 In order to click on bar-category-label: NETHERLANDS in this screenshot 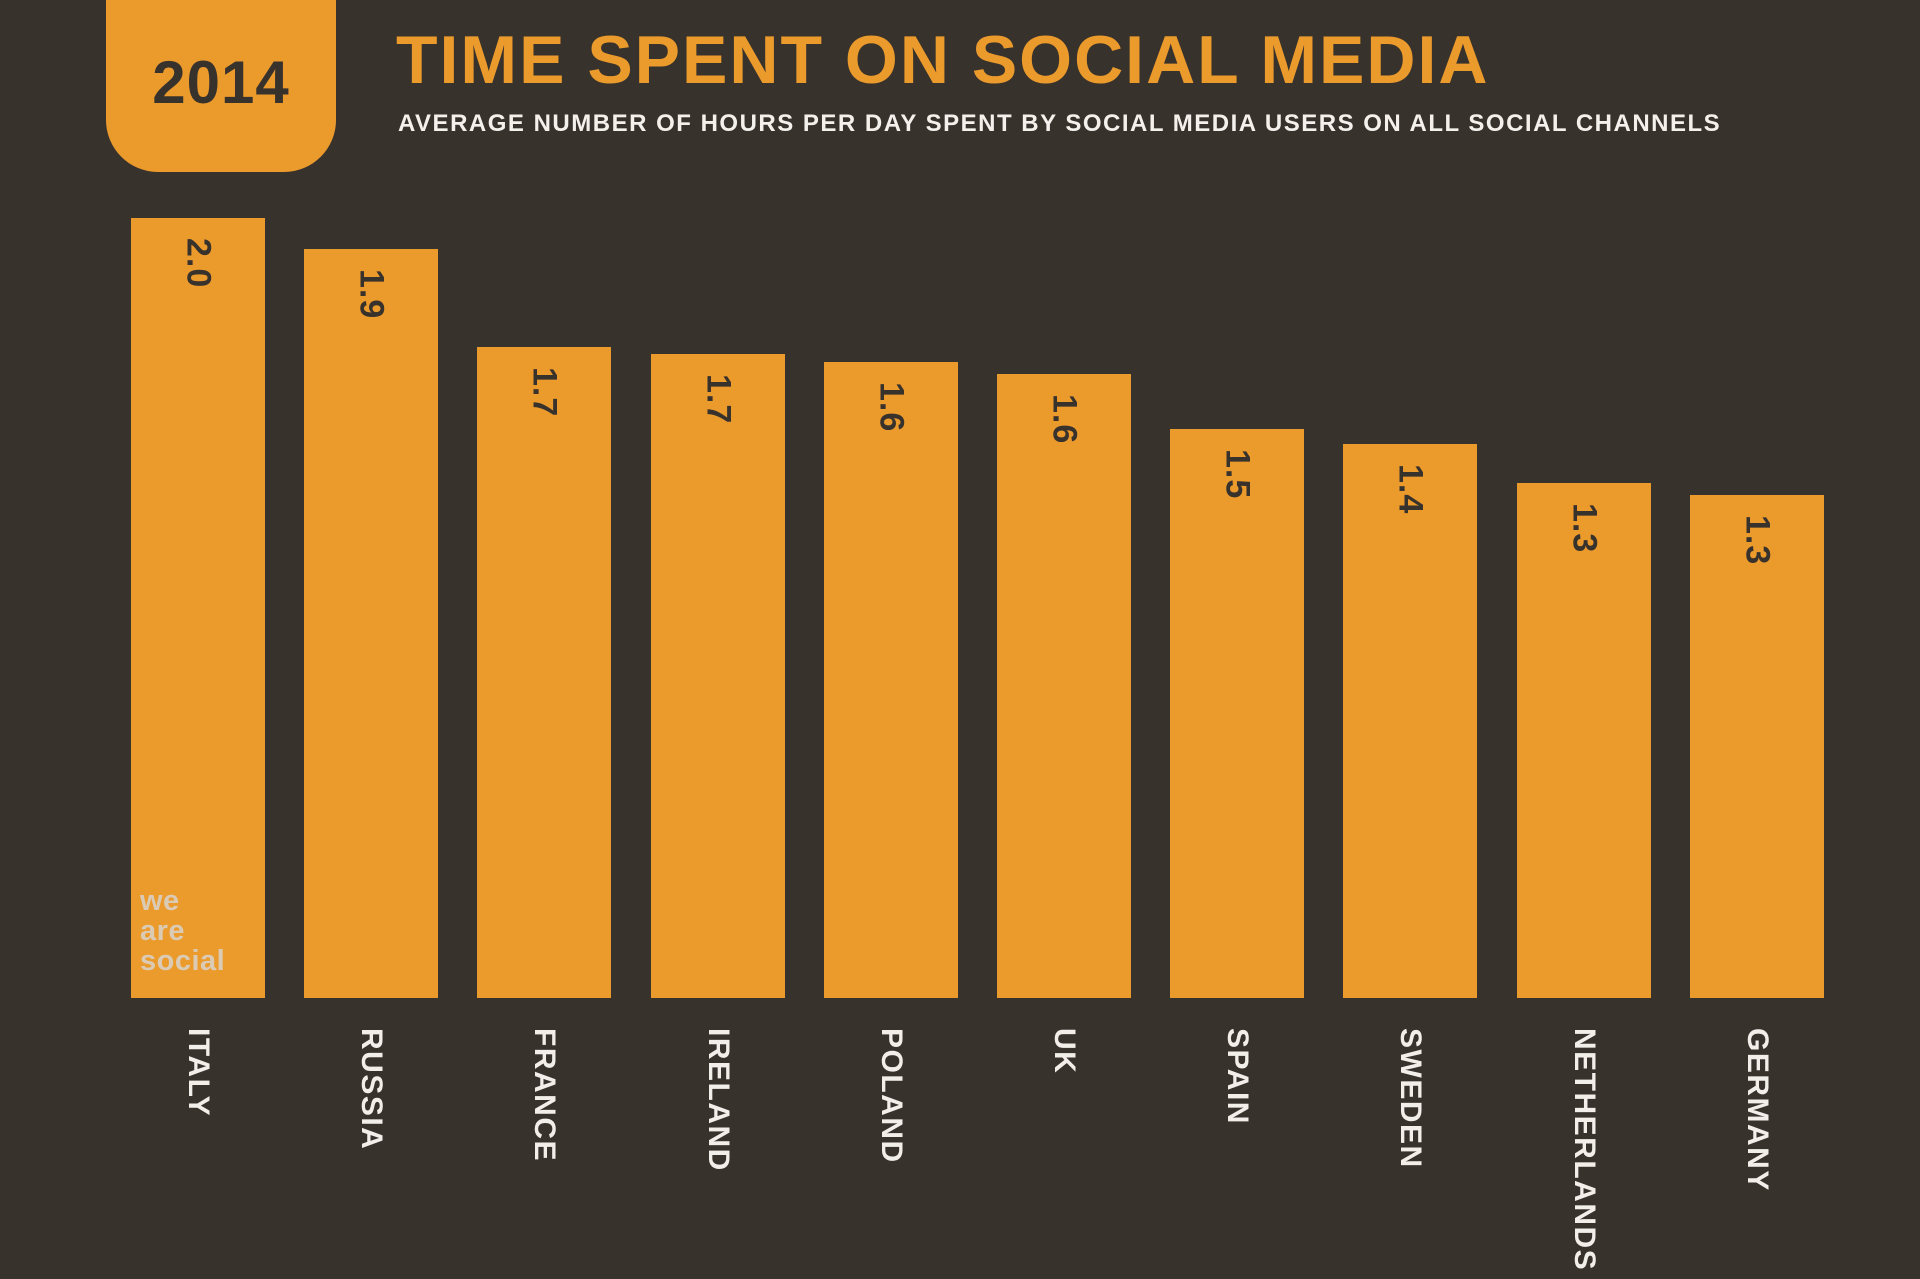, I will do `click(1584, 1150)`.